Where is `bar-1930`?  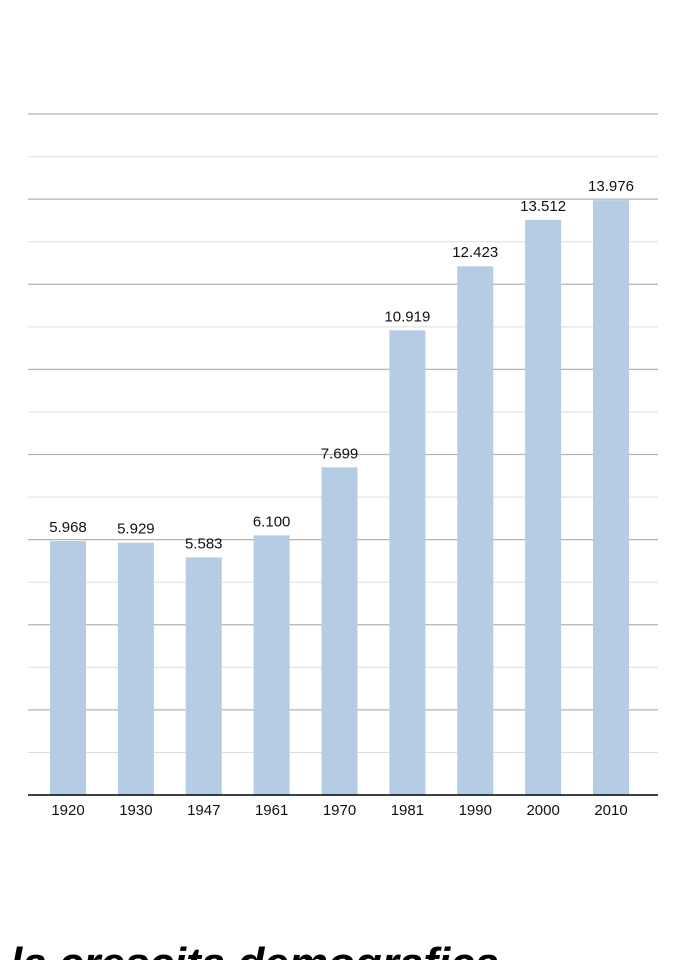 bar-1930 is located at coordinates (135, 668).